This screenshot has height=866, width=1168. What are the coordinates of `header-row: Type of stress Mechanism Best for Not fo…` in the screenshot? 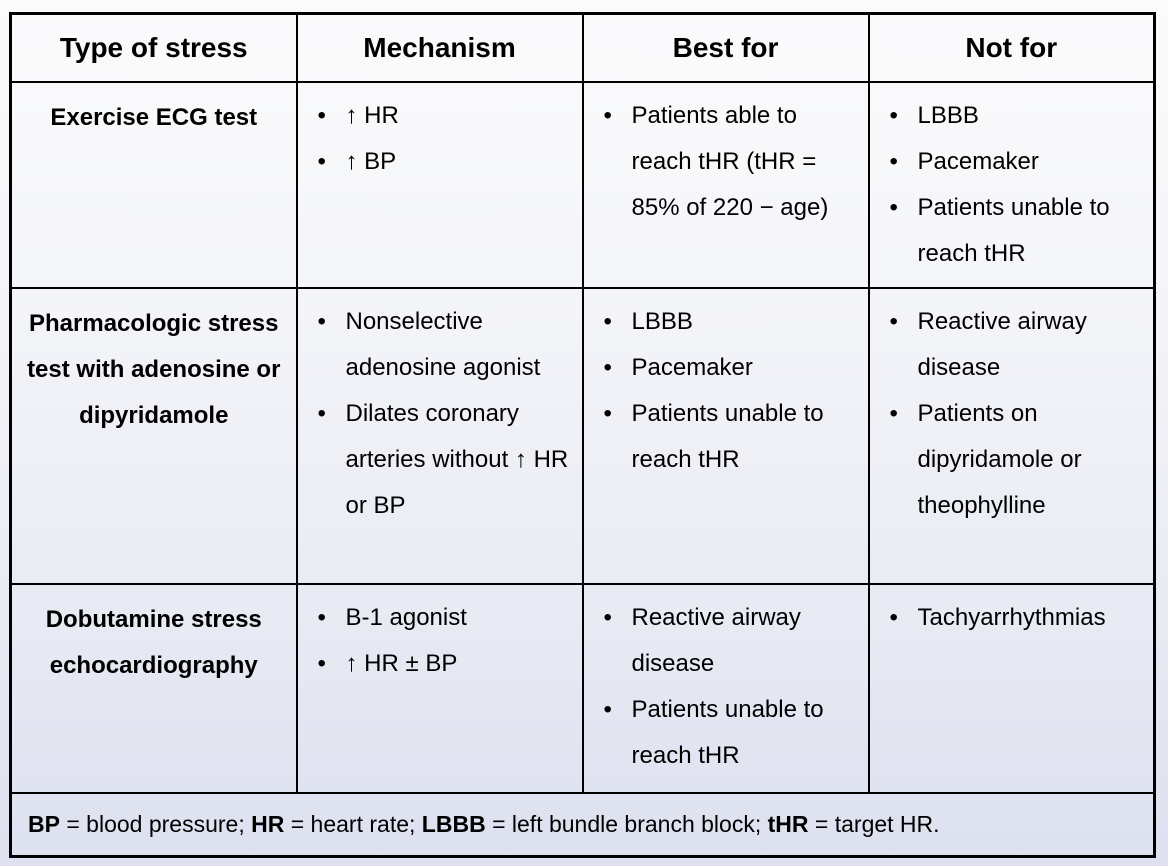 It's located at (582, 47).